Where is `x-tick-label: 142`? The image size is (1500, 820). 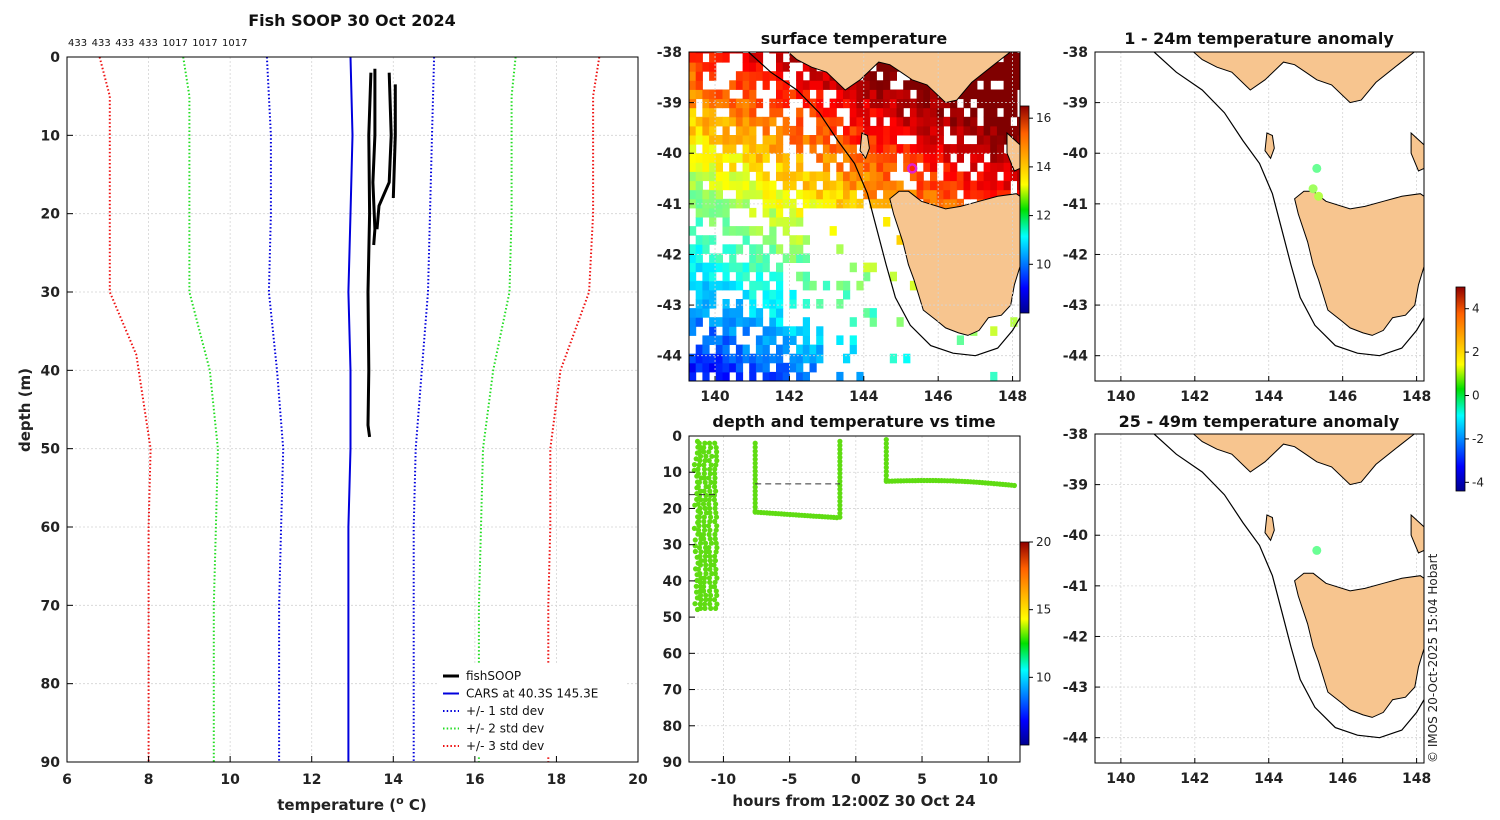
x-tick-label: 142 is located at coordinates (1194, 779).